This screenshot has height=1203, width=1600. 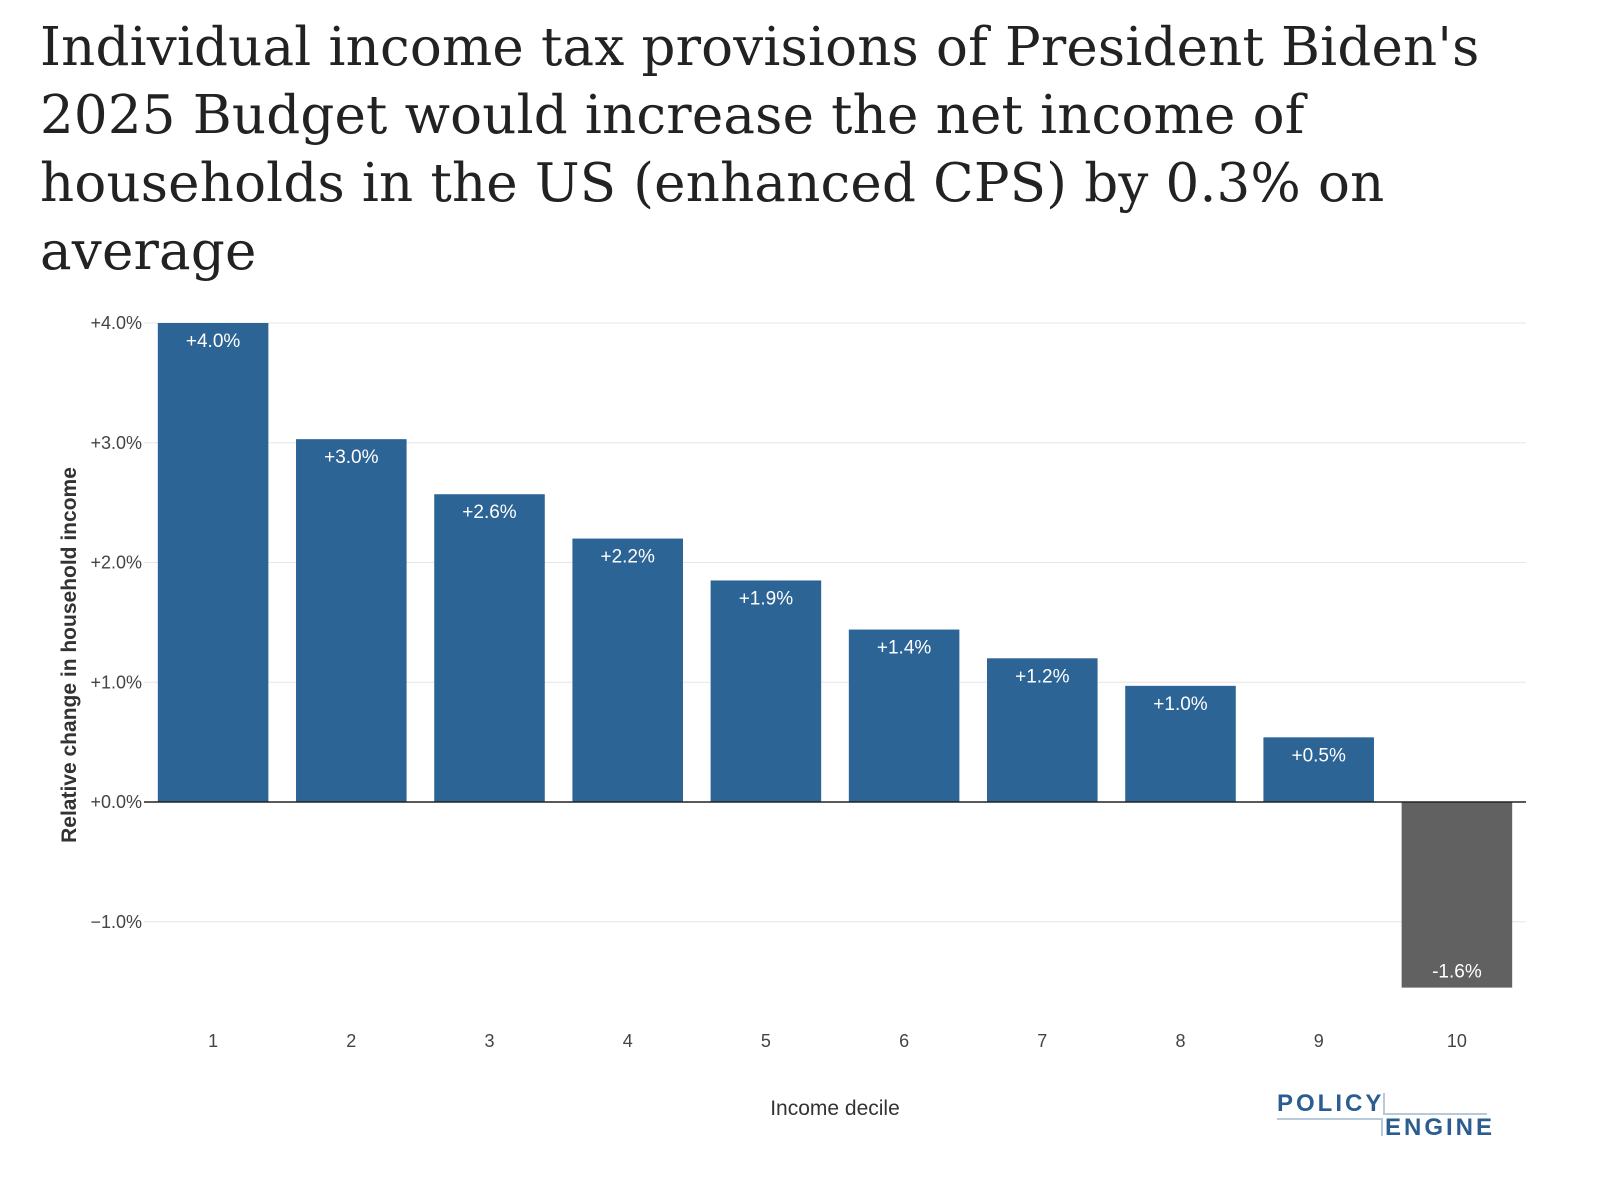 I want to click on y-tick-label: +4.0%, so click(x=116, y=323).